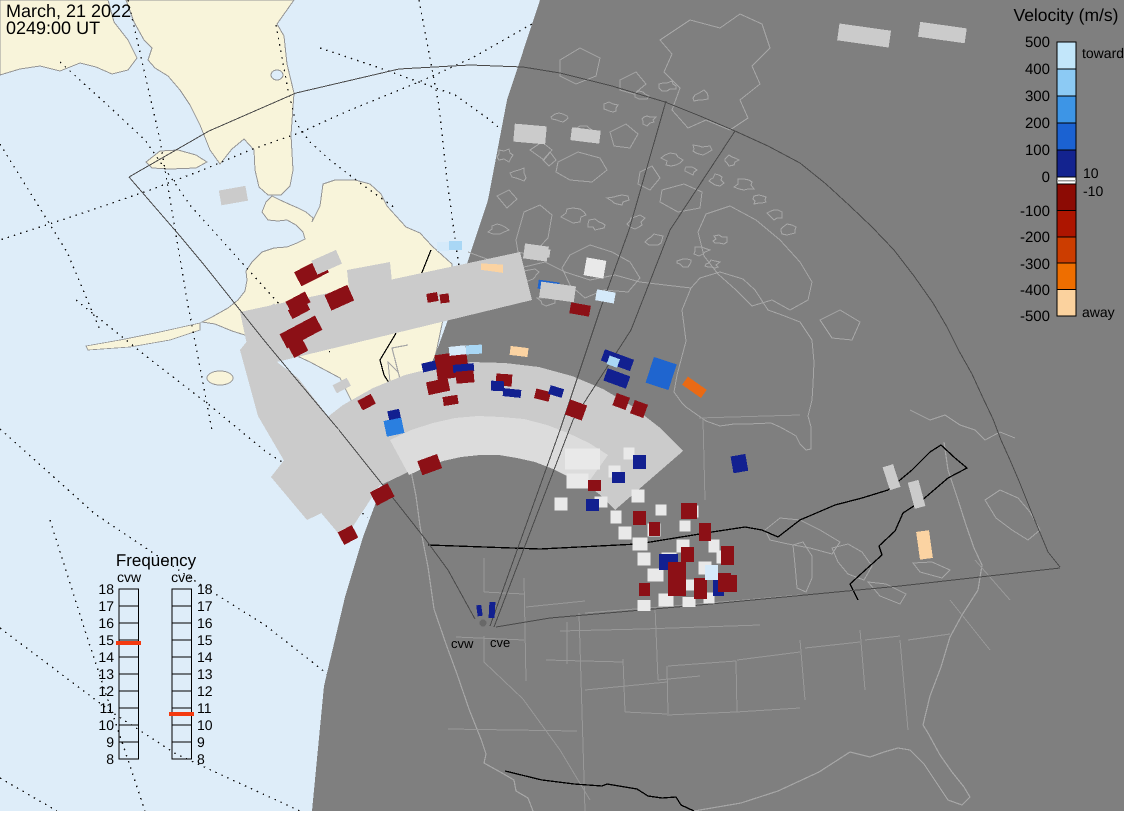 The height and width of the screenshot is (816, 1124). What do you see at coordinates (1035, 290) in the screenshot?
I see `svg-text: -400` at bounding box center [1035, 290].